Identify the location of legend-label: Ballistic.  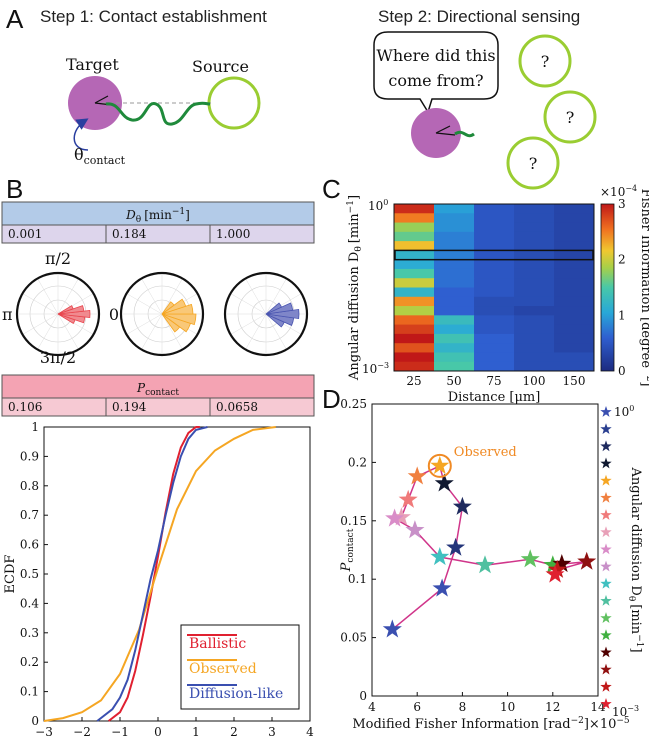
(217, 644).